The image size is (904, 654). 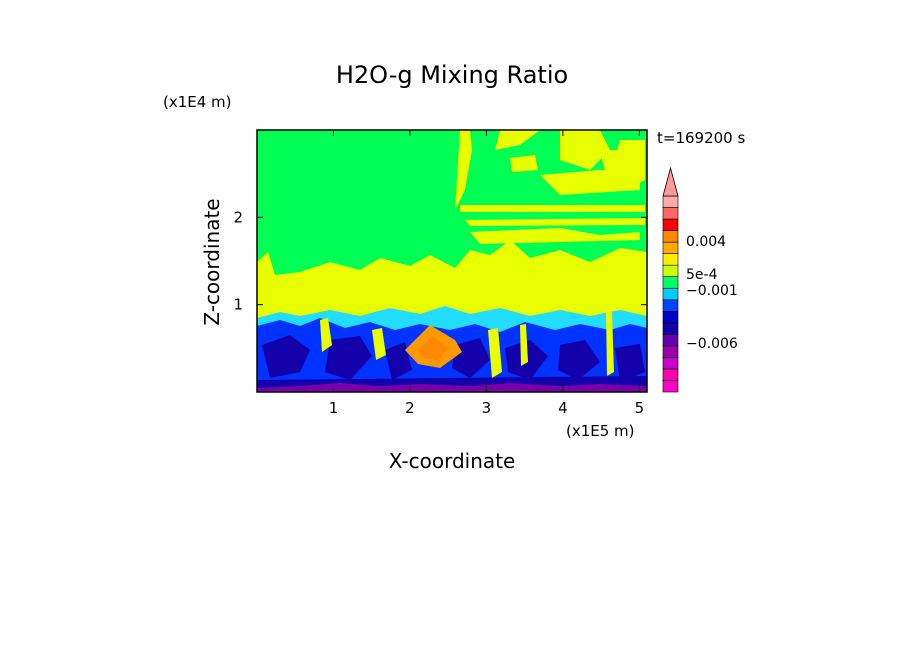 What do you see at coordinates (467, 345) in the screenshot?
I see `lower-streaks` at bounding box center [467, 345].